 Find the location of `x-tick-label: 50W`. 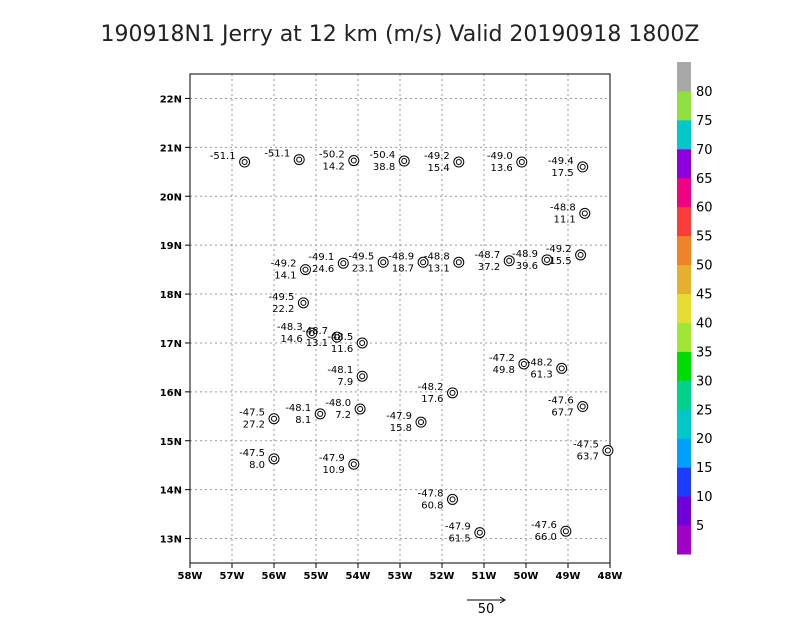

x-tick-label: 50W is located at coordinates (526, 576).